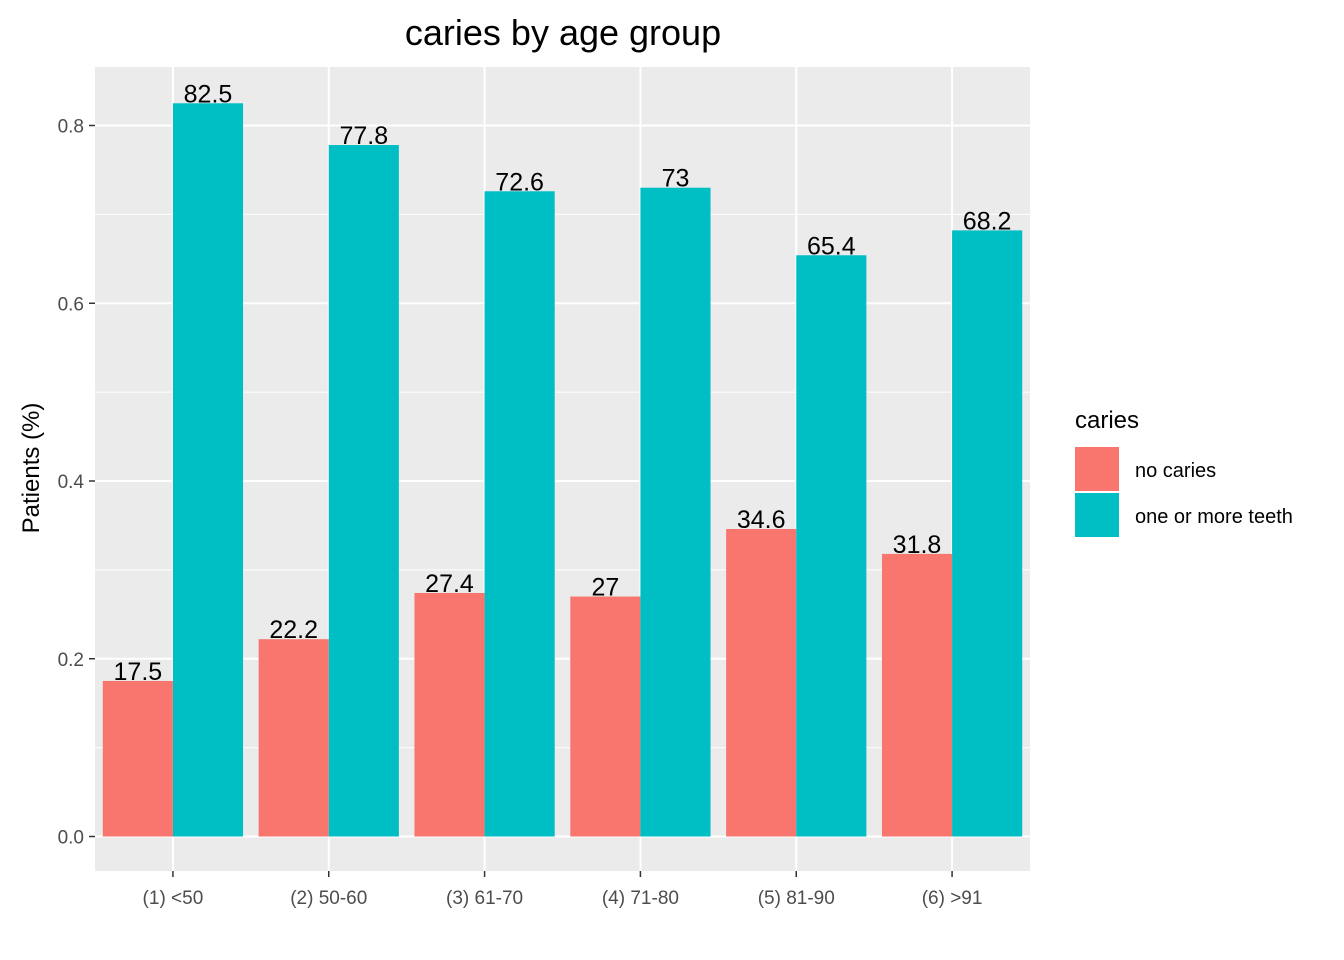  What do you see at coordinates (293, 630) in the screenshot?
I see `data-label: 22.2` at bounding box center [293, 630].